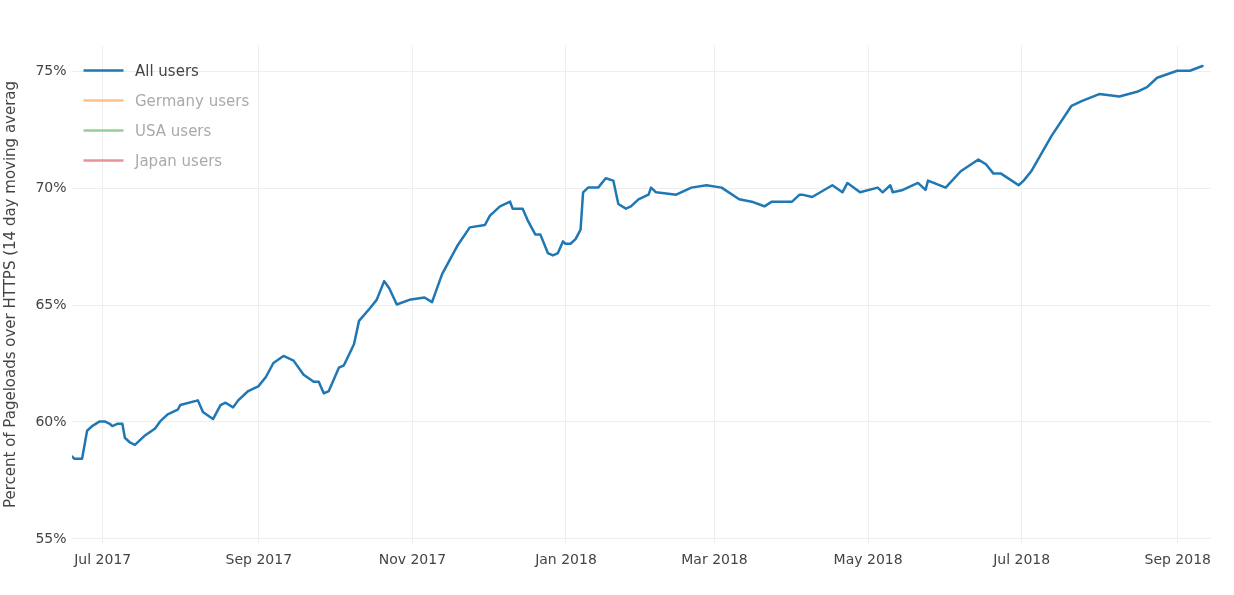 The width and height of the screenshot is (1234, 595). What do you see at coordinates (51, 537) in the screenshot?
I see `y-tick-label: 55%` at bounding box center [51, 537].